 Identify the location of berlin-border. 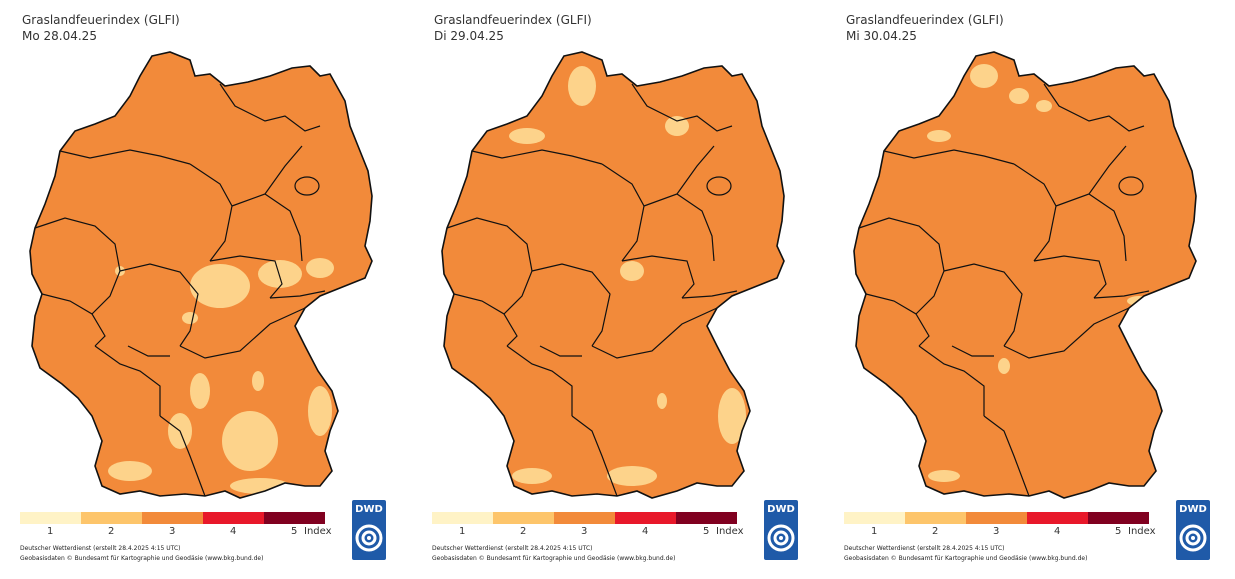
(719, 186).